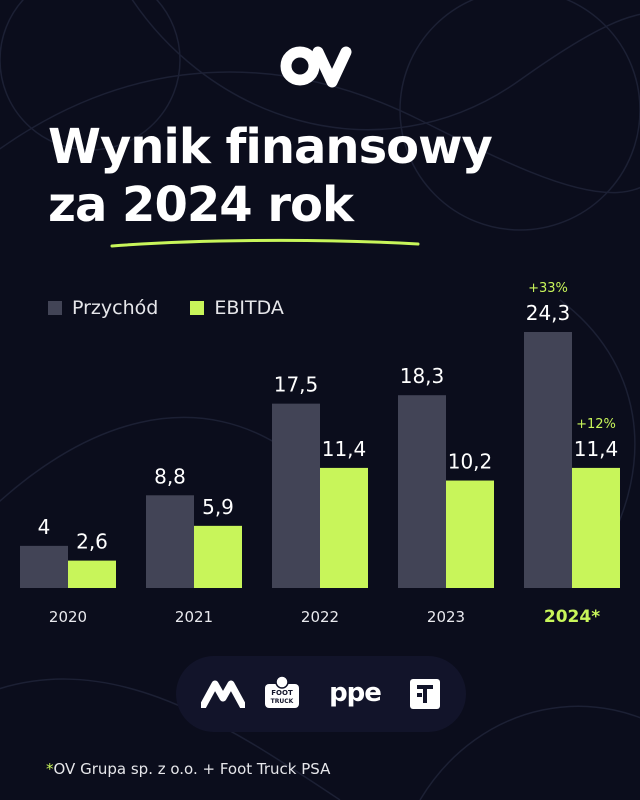 The image size is (640, 800). Describe the element at coordinates (296, 385) in the screenshot. I see `value-label-revenue: 17,5` at that location.